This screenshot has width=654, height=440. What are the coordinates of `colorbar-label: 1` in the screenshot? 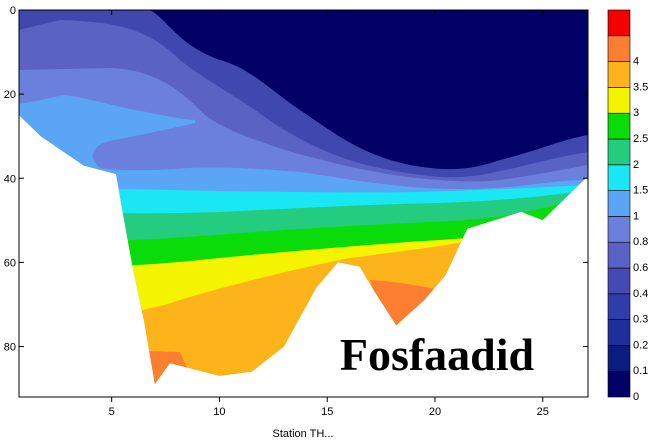 It's located at (636, 216).